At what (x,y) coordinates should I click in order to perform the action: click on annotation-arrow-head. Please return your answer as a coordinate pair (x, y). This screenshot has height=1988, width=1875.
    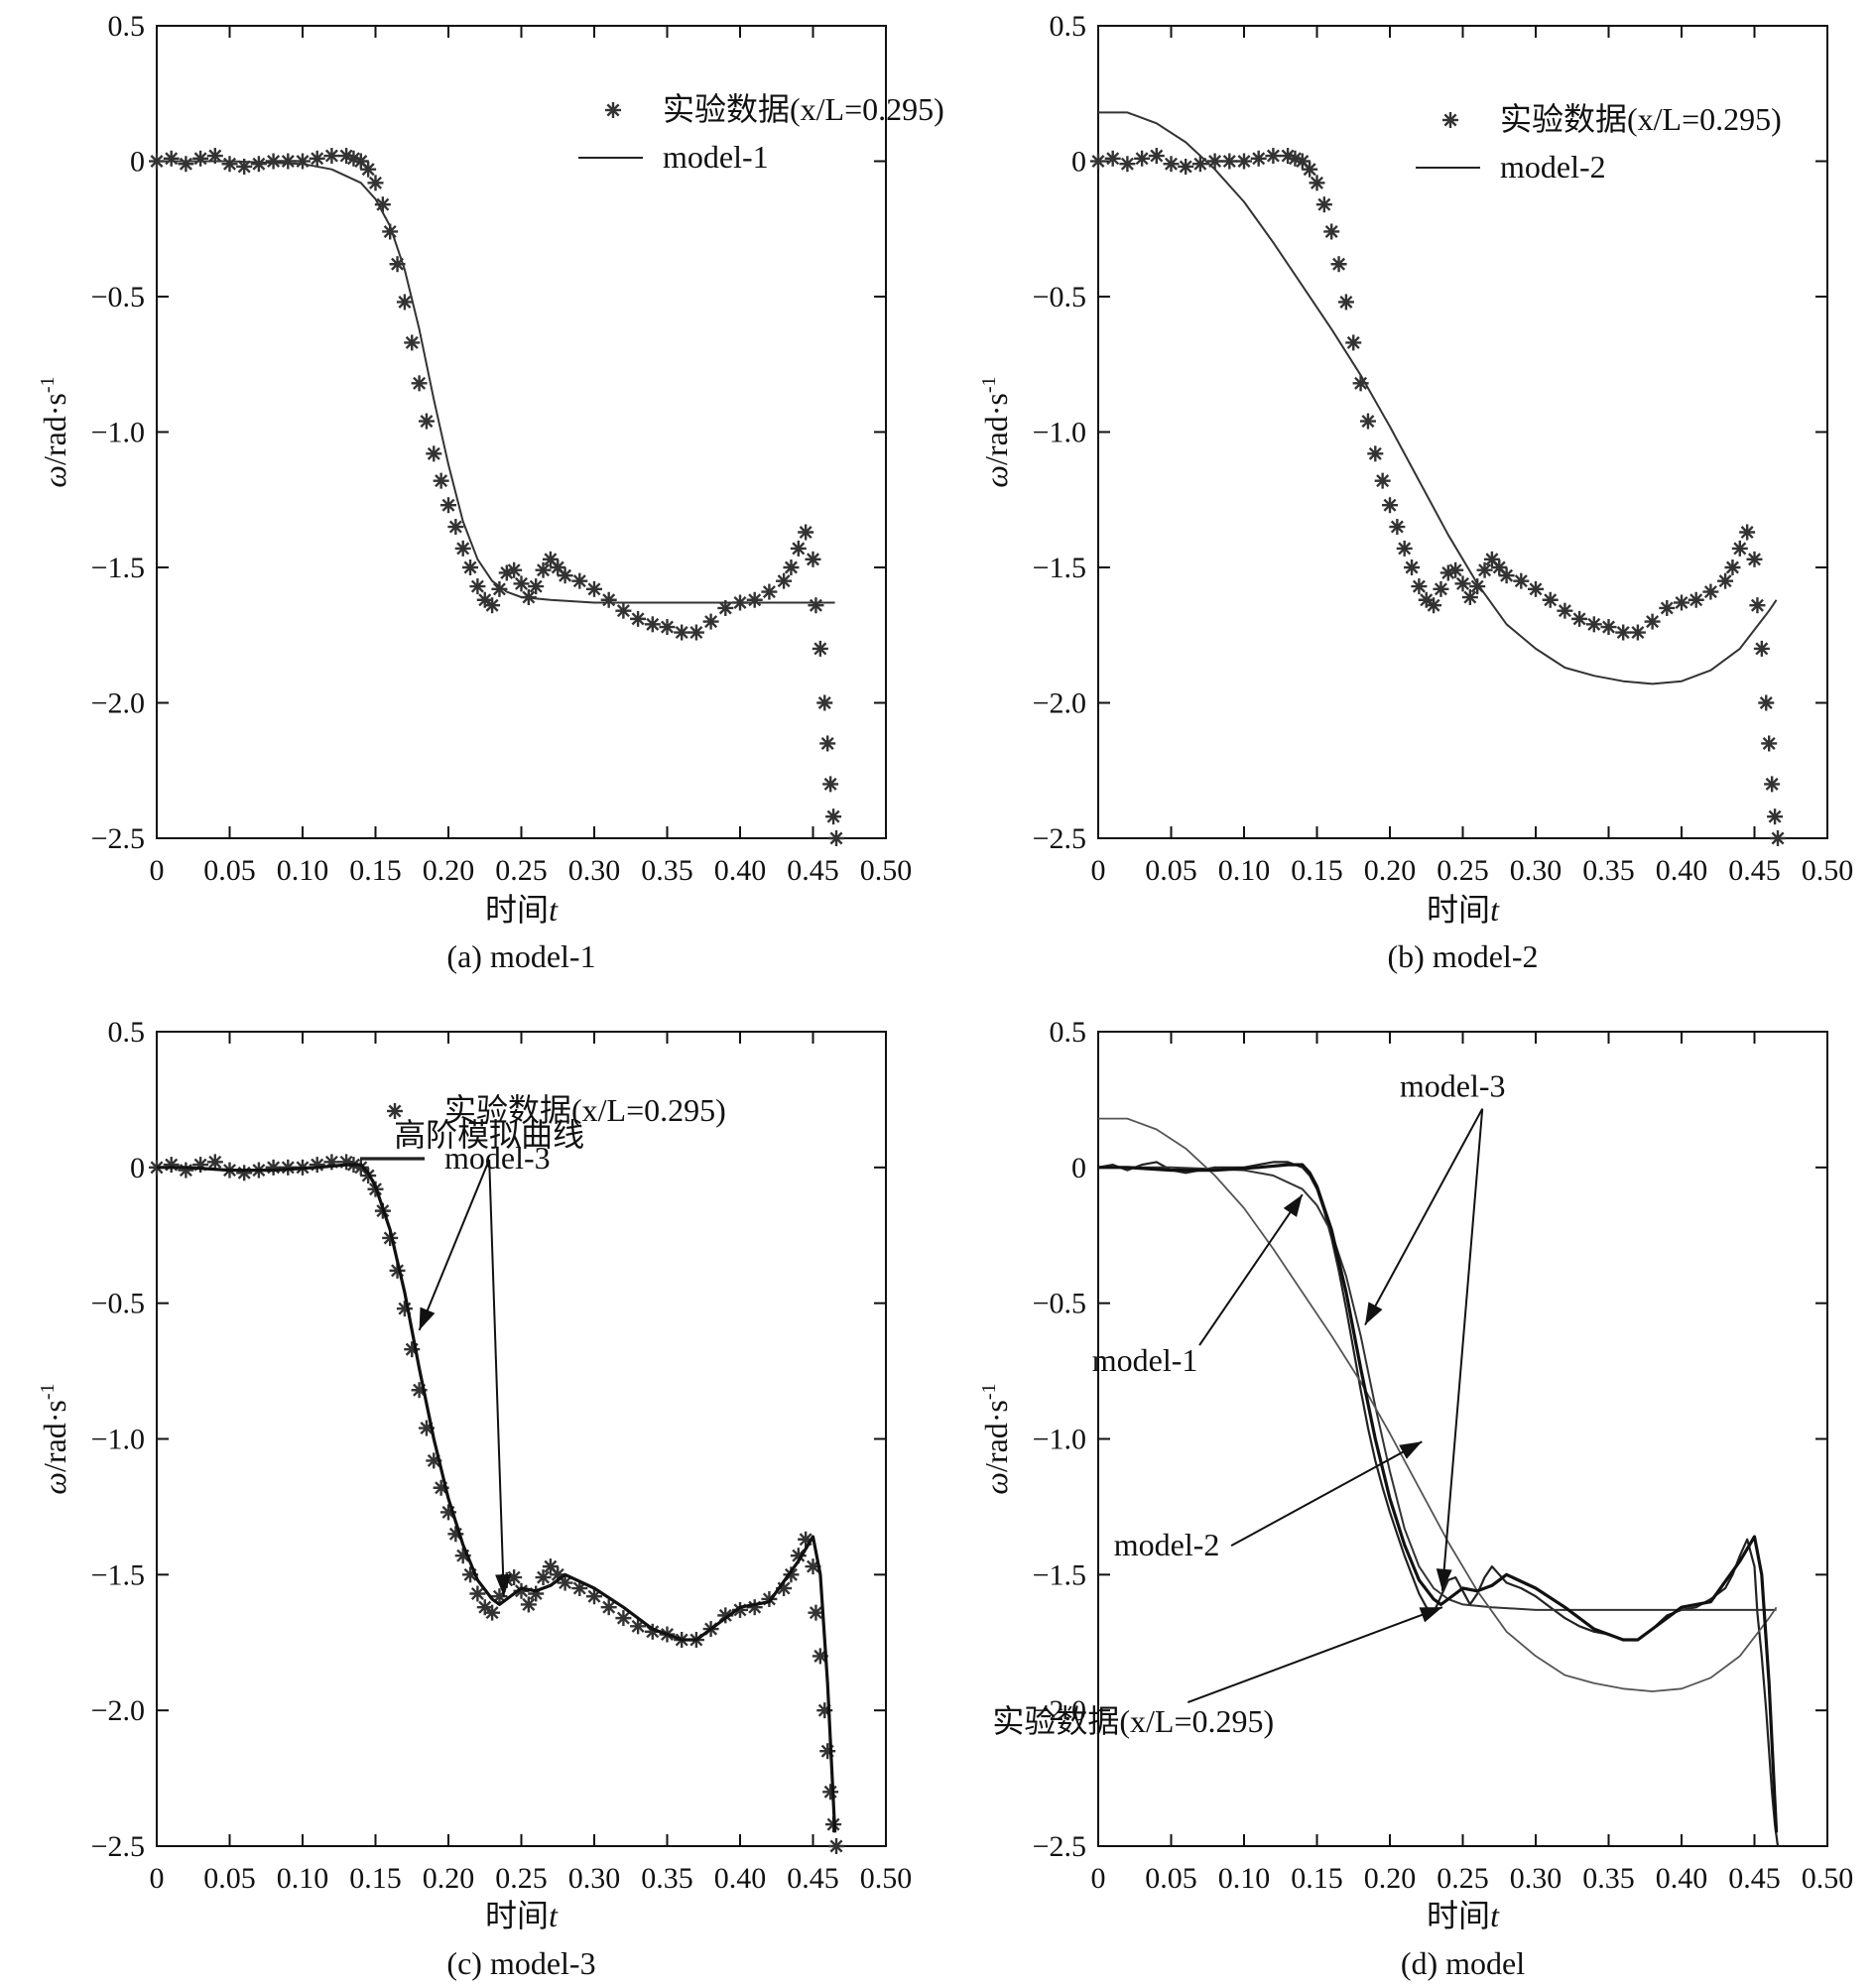
    Looking at the image, I should click on (427, 1318).